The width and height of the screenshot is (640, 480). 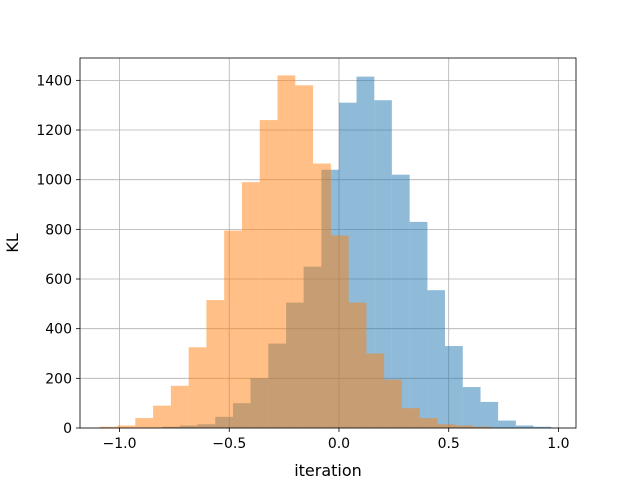 What do you see at coordinates (58, 330) in the screenshot?
I see `y-tick-label: 400` at bounding box center [58, 330].